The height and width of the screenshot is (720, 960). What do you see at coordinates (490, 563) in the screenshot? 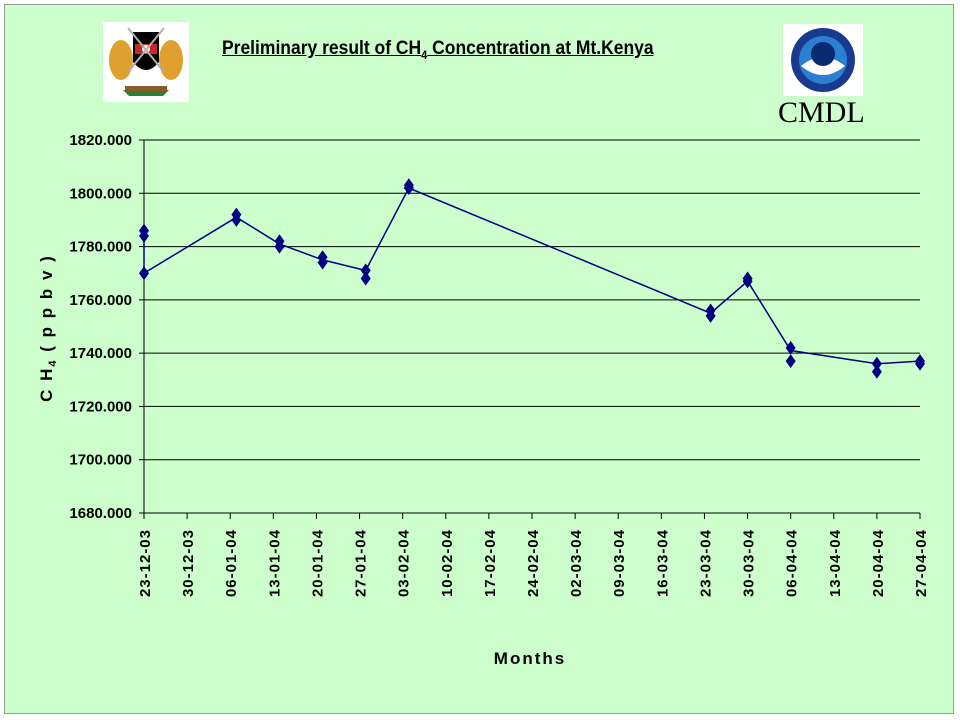
I see `x-tick-label: 17-02-04` at bounding box center [490, 563].